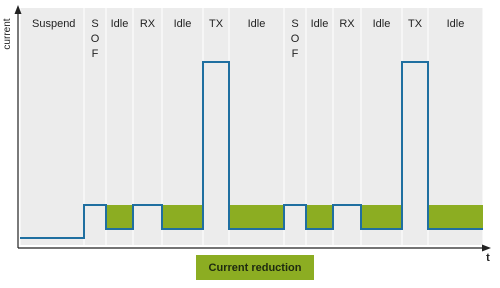 This screenshot has width=500, height=288. What do you see at coordinates (53, 24) in the screenshot?
I see `phase-label: Suspend` at bounding box center [53, 24].